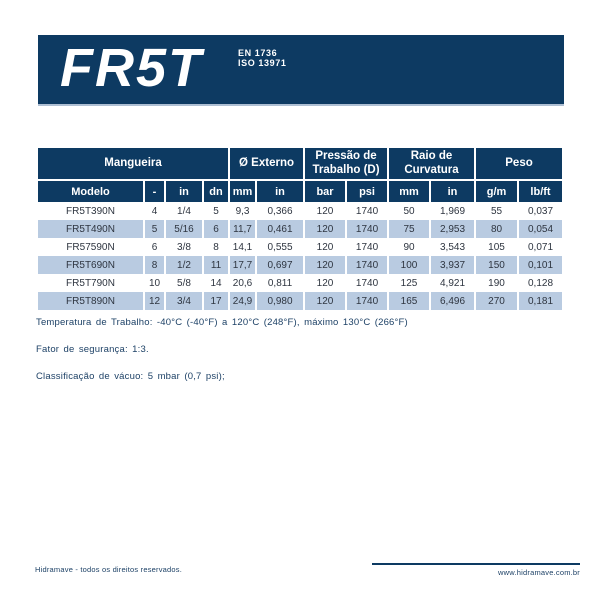  I want to click on cell: 1/2, so click(185, 265).